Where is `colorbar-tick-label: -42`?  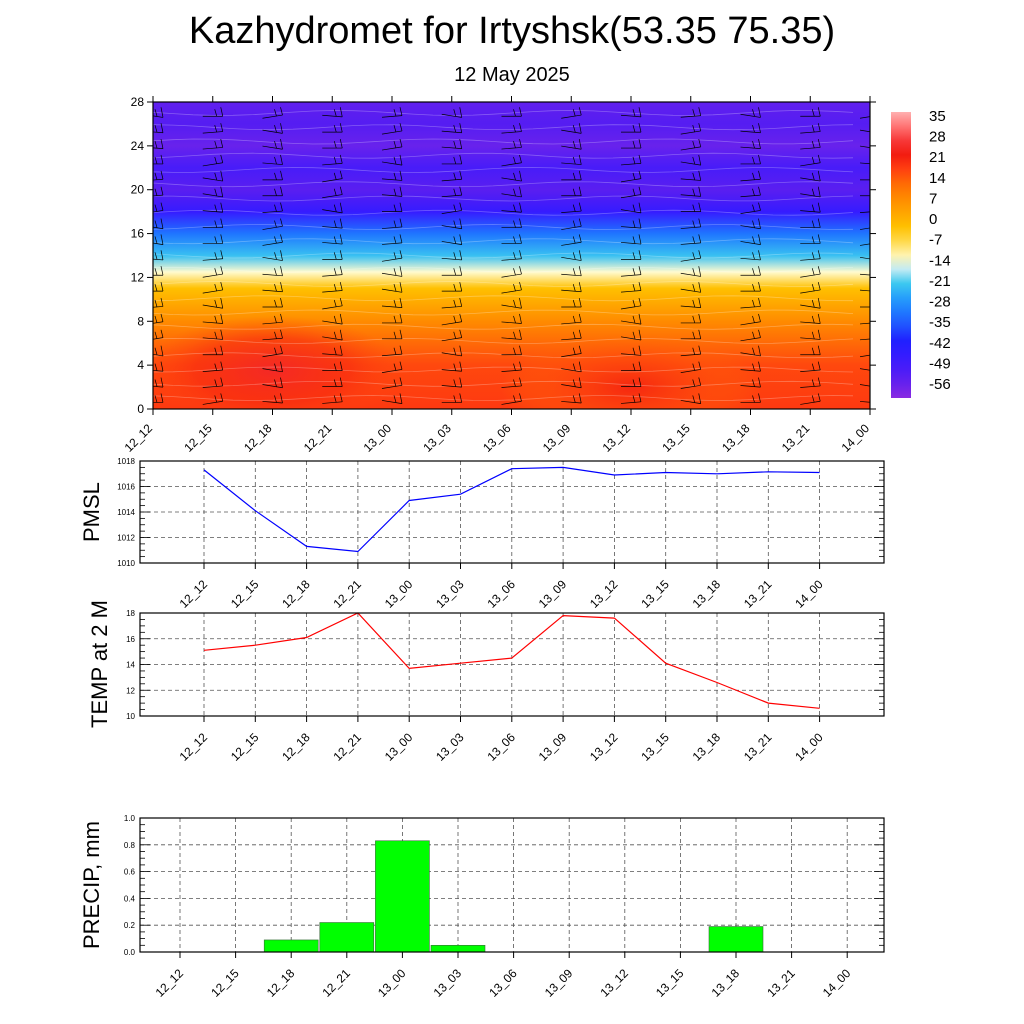
colorbar-tick-label: -42 is located at coordinates (940, 343).